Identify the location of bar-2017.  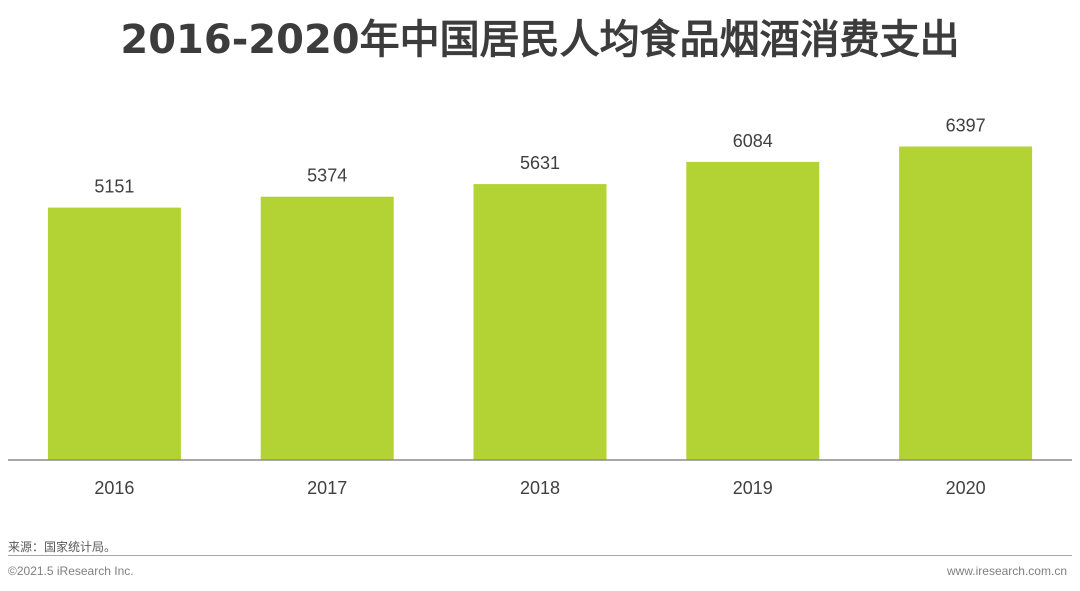
(327, 328).